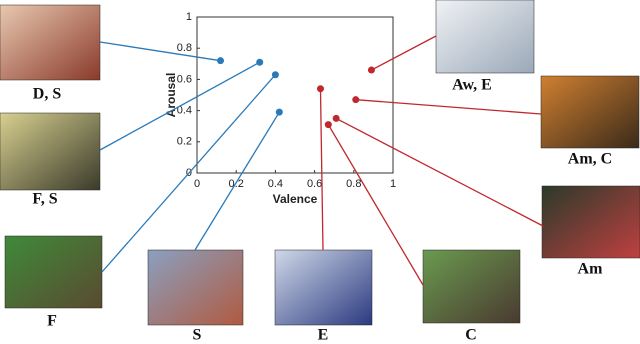  What do you see at coordinates (184, 79) in the screenshot?
I see `y-tick-label: 0.6` at bounding box center [184, 79].